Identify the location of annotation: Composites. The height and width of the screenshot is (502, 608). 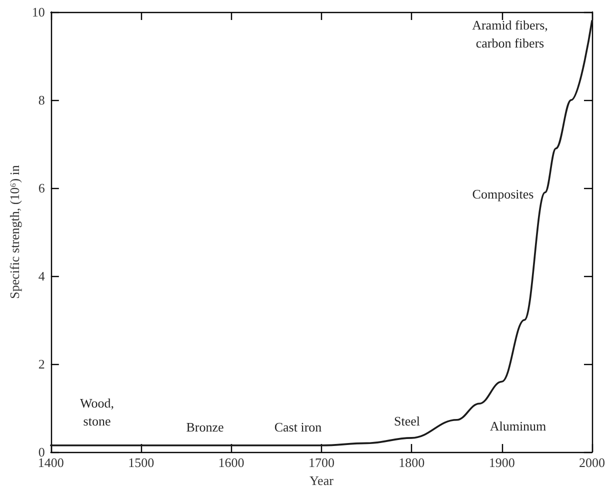
(503, 194).